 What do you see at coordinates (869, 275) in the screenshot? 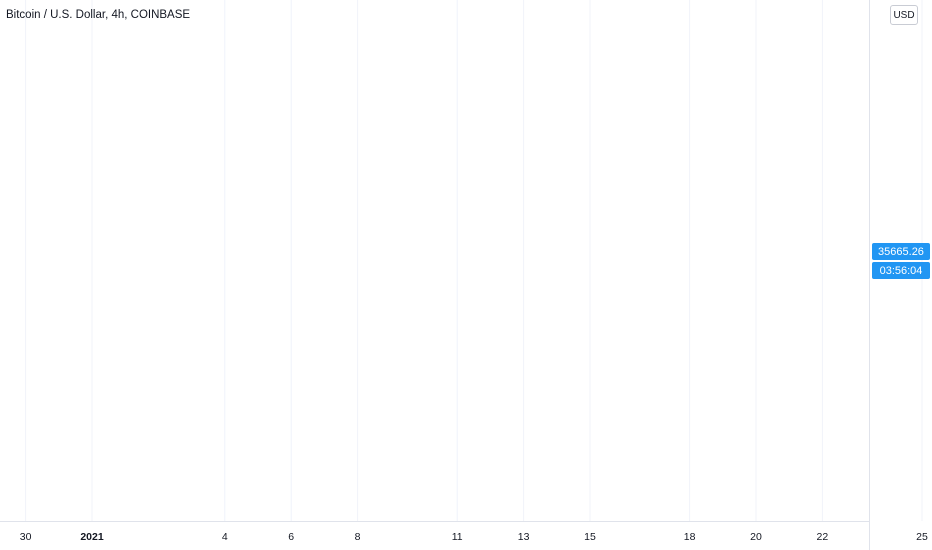
I see `price-axis-divider` at bounding box center [869, 275].